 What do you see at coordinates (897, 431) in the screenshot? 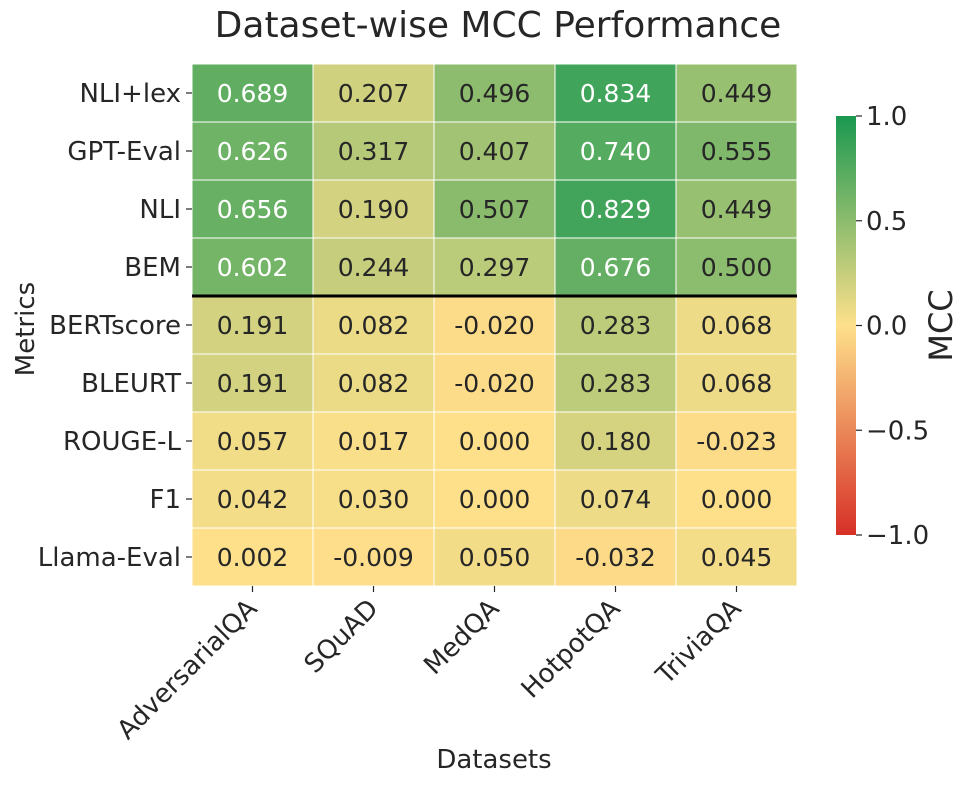
I see `colorbar-tick-label: −0.5` at bounding box center [897, 431].